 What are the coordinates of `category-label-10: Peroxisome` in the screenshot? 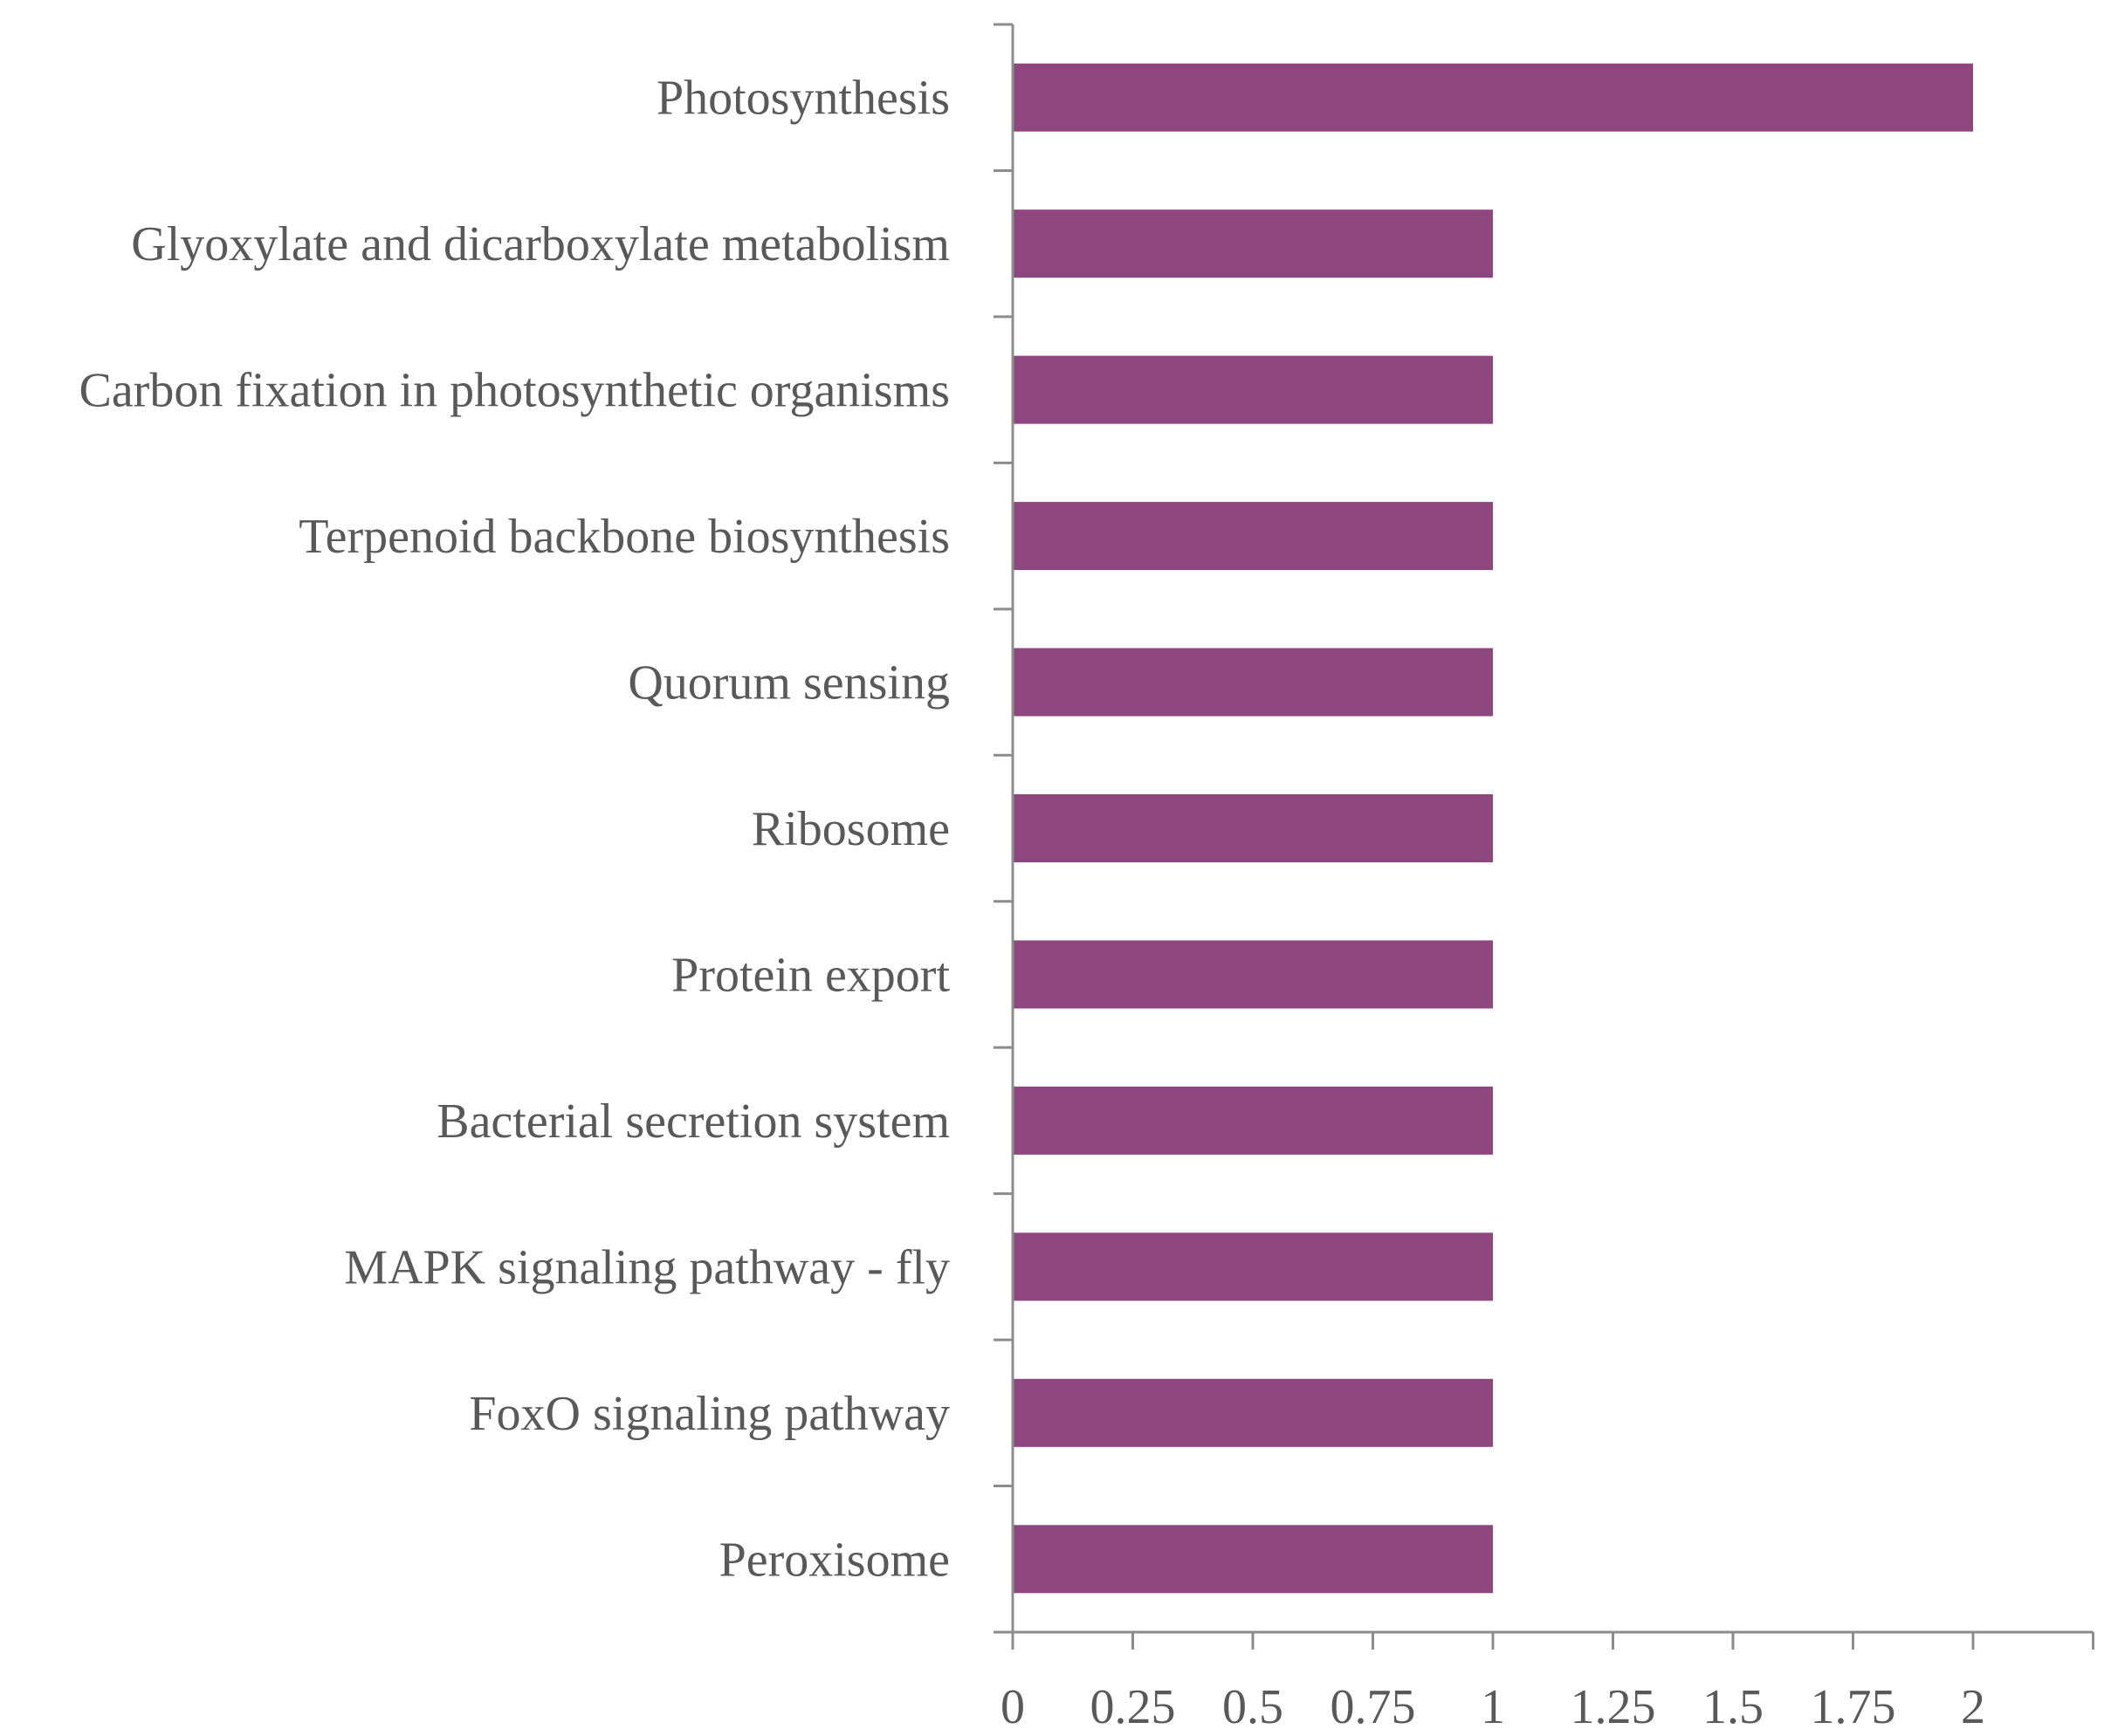 It's located at (834, 1560).